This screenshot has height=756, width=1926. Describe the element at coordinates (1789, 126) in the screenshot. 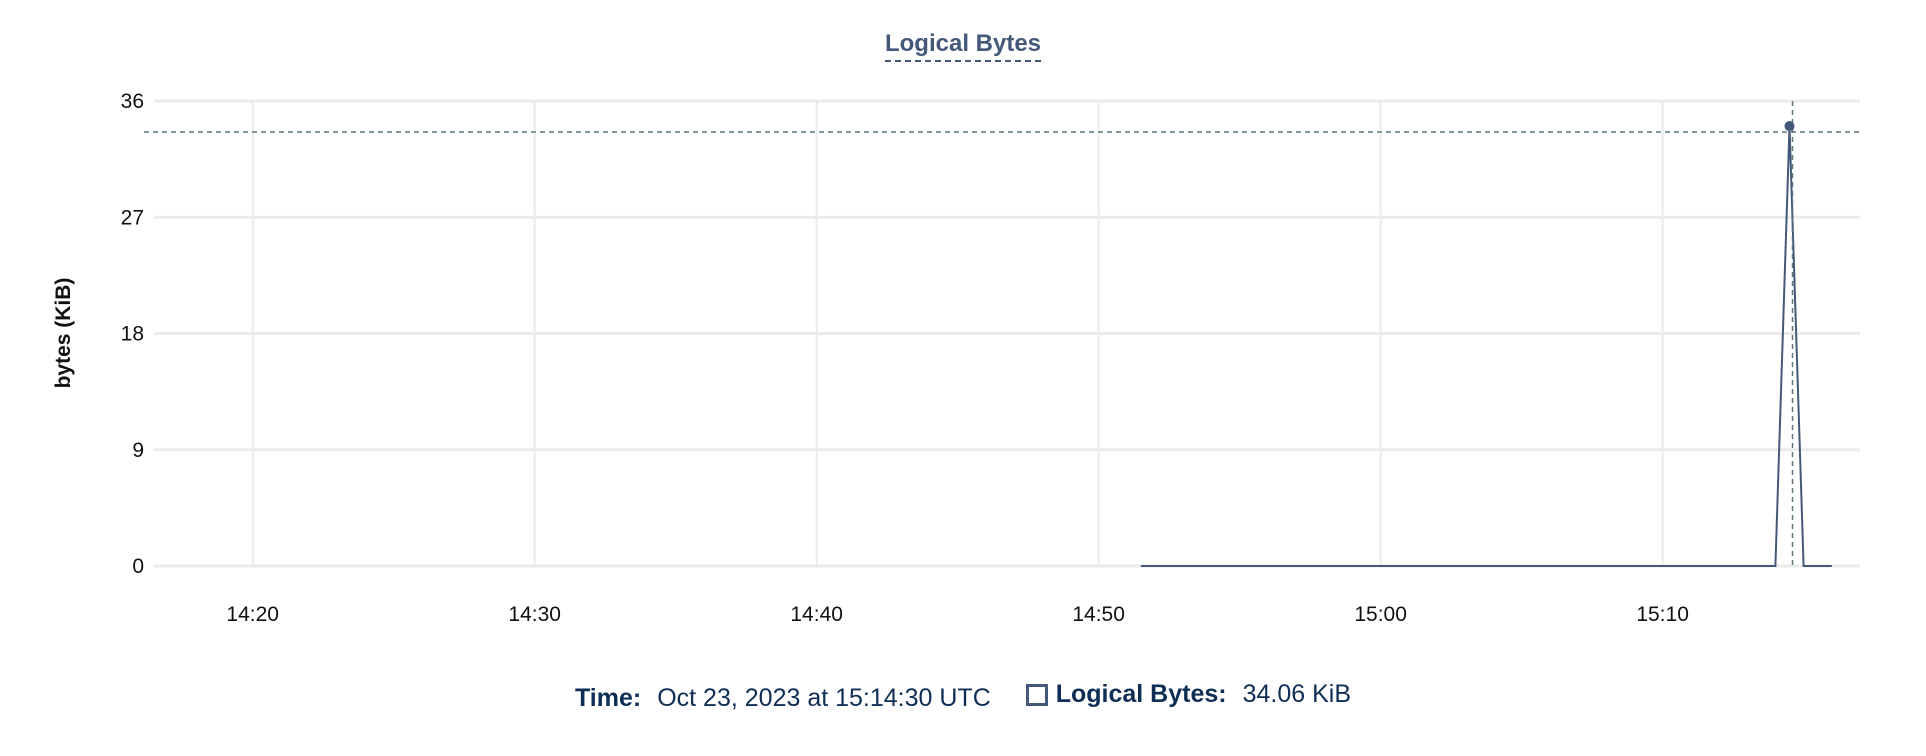

I see `hover-data-point` at that location.